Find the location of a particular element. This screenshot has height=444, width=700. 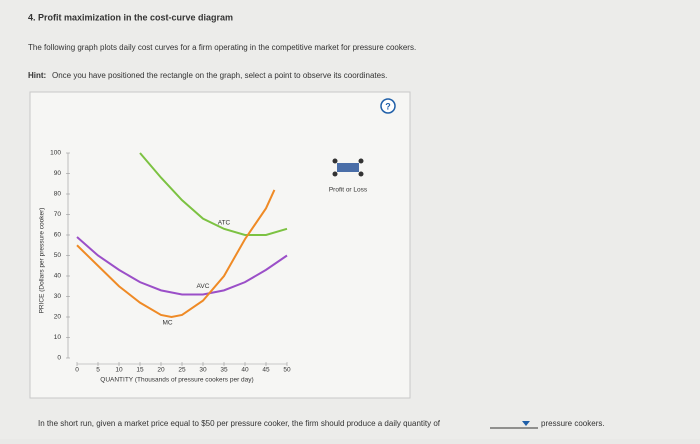

help-icon is located at coordinates (388, 106).